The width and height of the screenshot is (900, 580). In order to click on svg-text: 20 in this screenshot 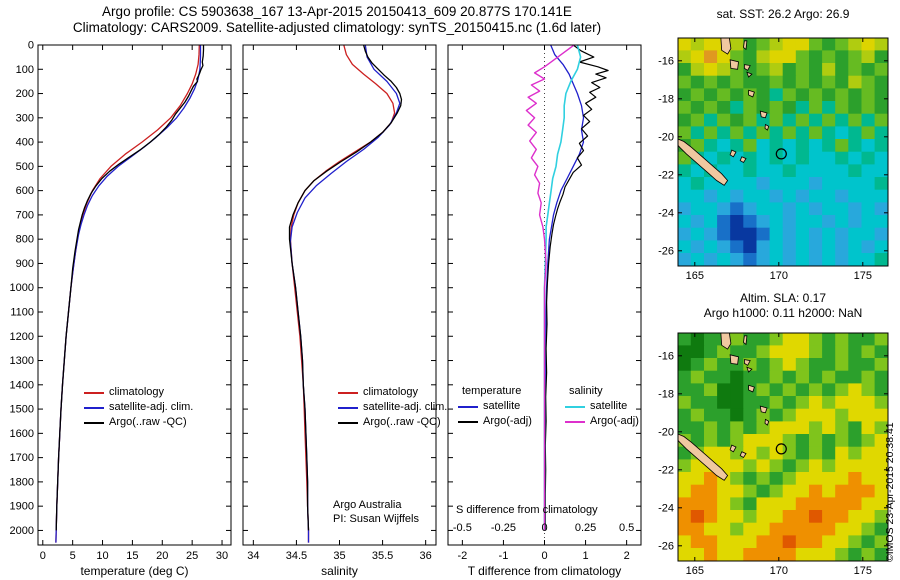, I will do `click(162, 556)`.